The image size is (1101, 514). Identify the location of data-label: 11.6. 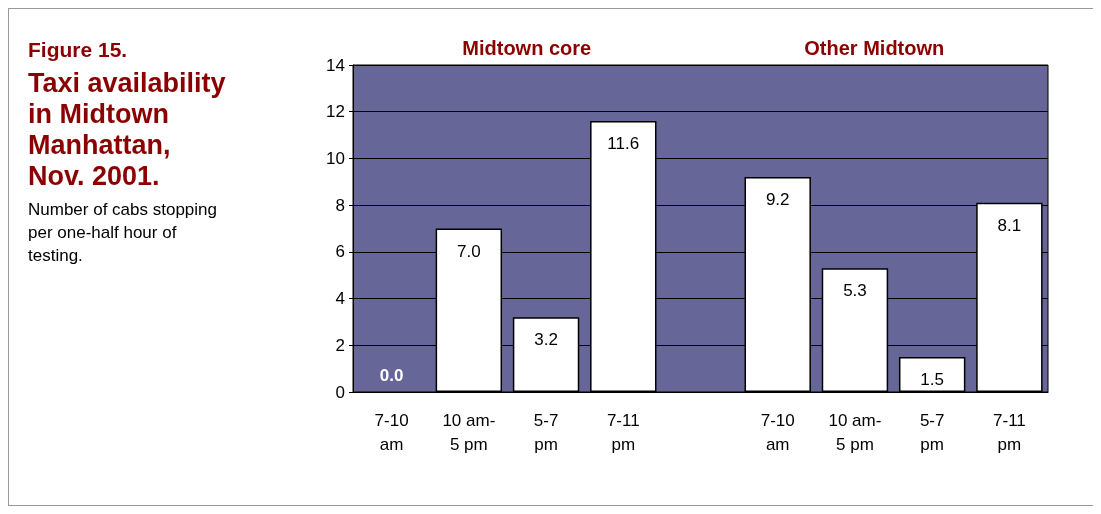
(623, 144).